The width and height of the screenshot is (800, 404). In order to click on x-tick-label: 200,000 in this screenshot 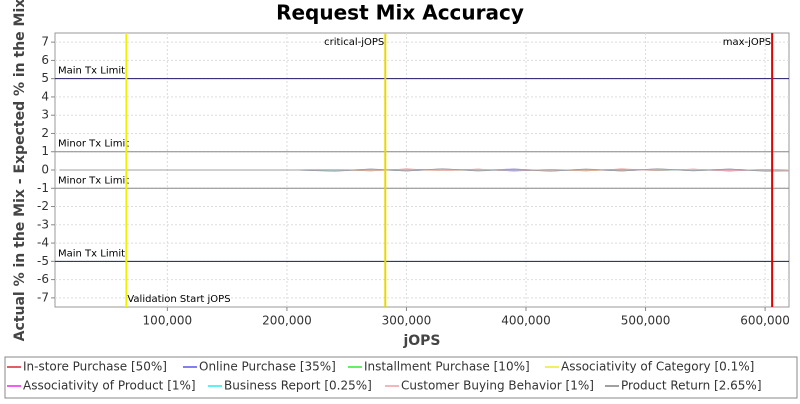, I will do `click(287, 321)`.